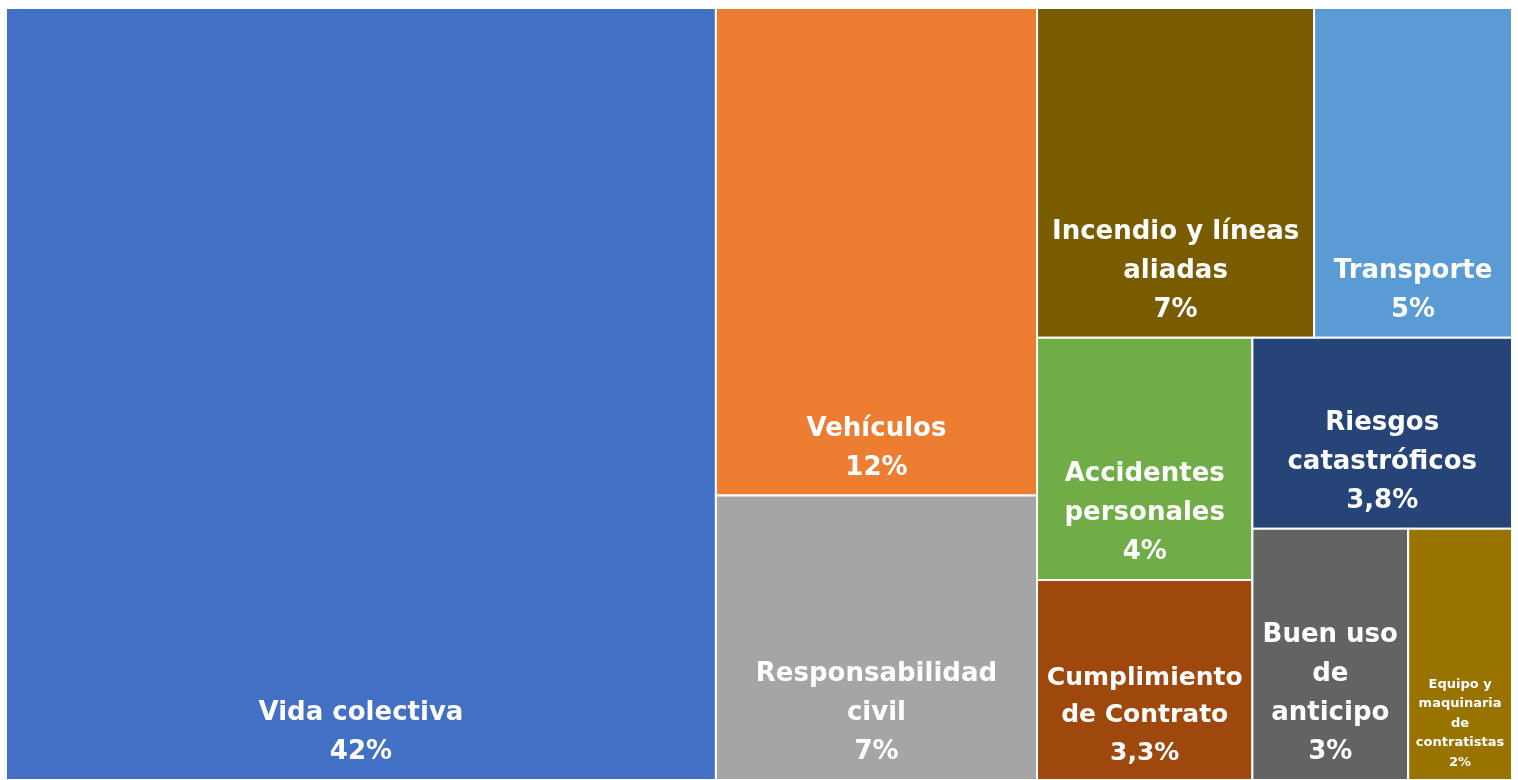 Image resolution: width=1518 pixels, height=780 pixels. What do you see at coordinates (1175, 249) in the screenshot?
I see `category-label: Incendio y líneas aliadas` at bounding box center [1175, 249].